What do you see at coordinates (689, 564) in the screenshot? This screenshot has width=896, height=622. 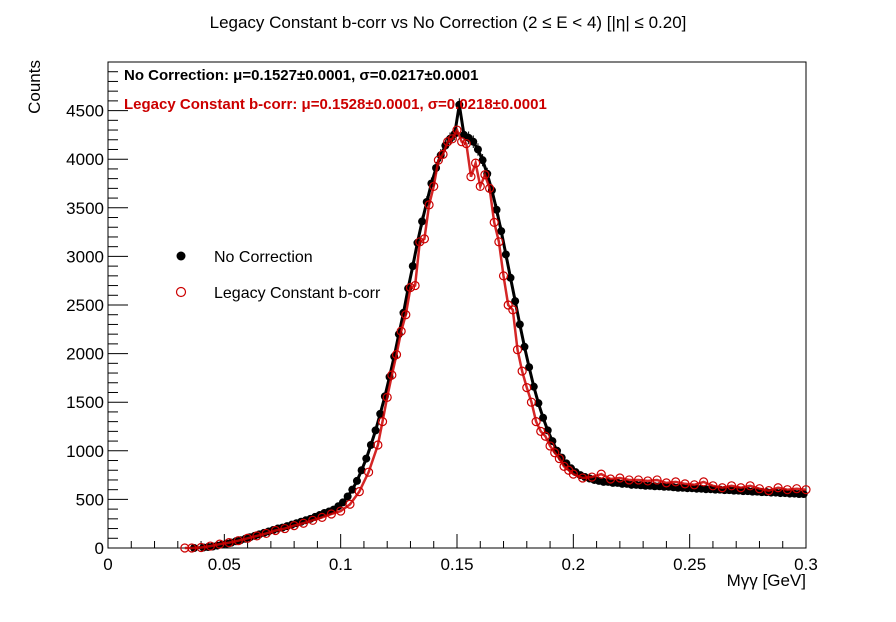 I see `x-tick-label: 0.25` at bounding box center [689, 564].